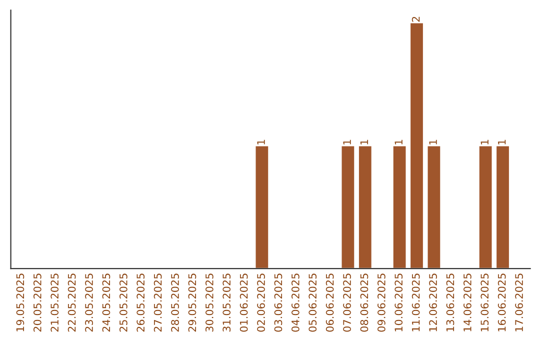 Image resolution: width=540 pixels, height=340 pixels. I want to click on data-label: 2, so click(416, 19).